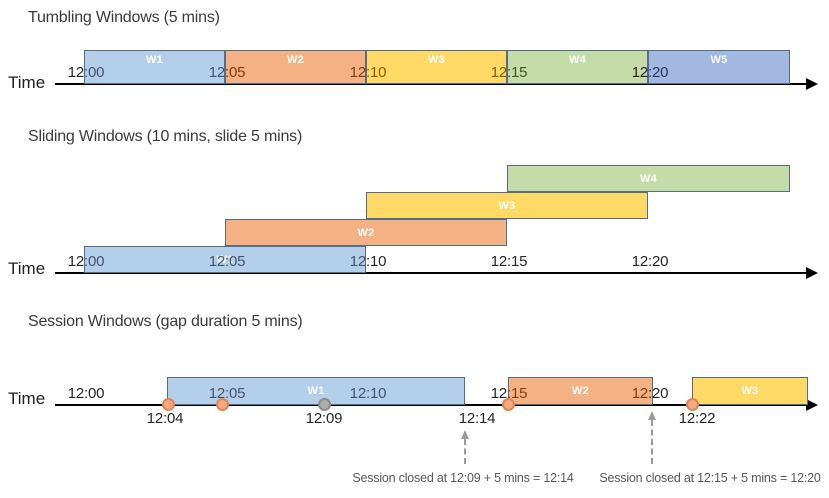 This screenshot has width=829, height=498. I want to click on tumbling-time-label: Time, so click(27, 82).